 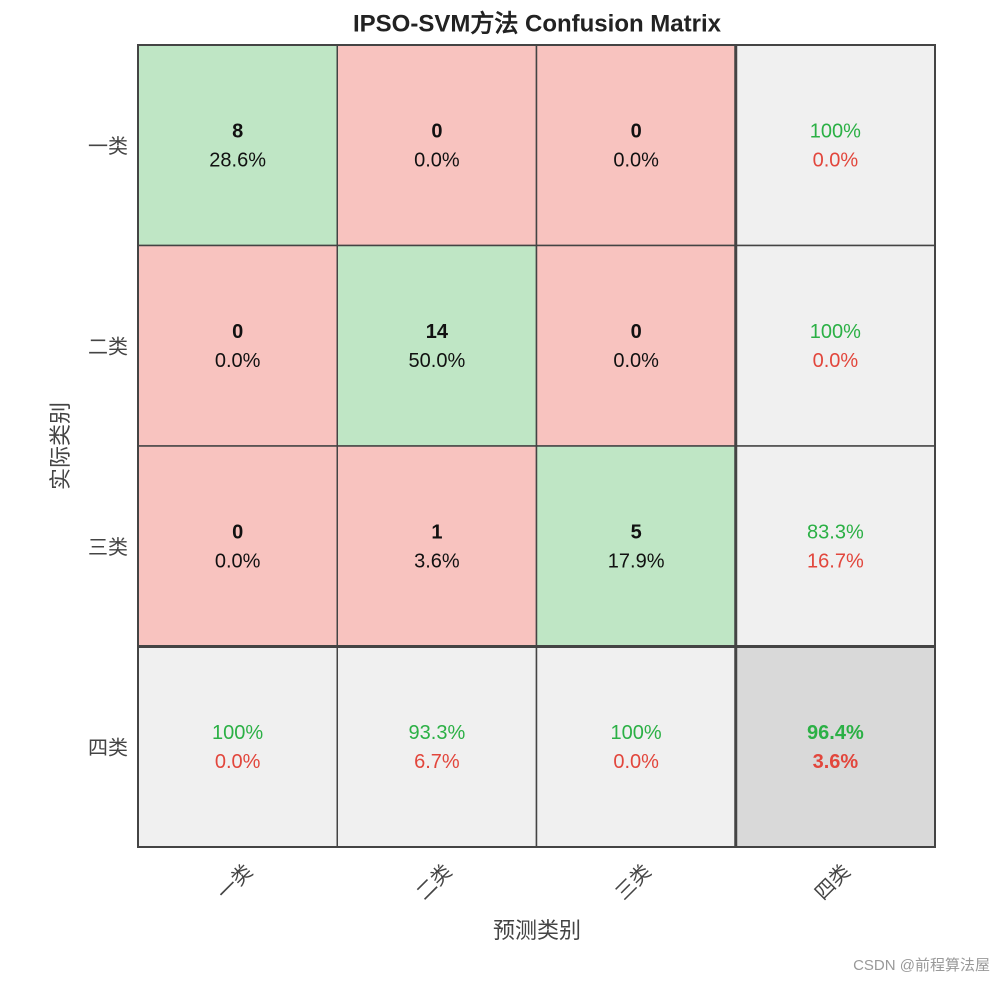 I want to click on cell-percent: 28.6%, so click(x=237, y=161).